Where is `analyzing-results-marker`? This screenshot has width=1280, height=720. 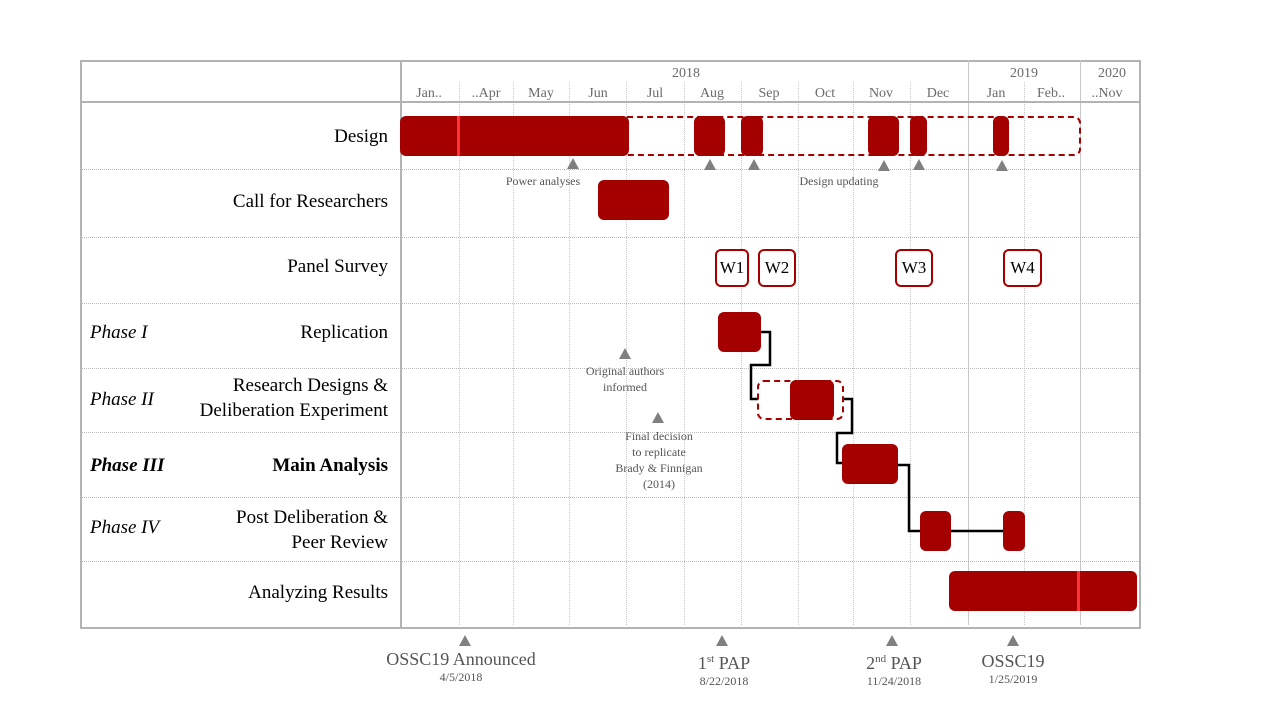 analyzing-results-marker is located at coordinates (1078, 591).